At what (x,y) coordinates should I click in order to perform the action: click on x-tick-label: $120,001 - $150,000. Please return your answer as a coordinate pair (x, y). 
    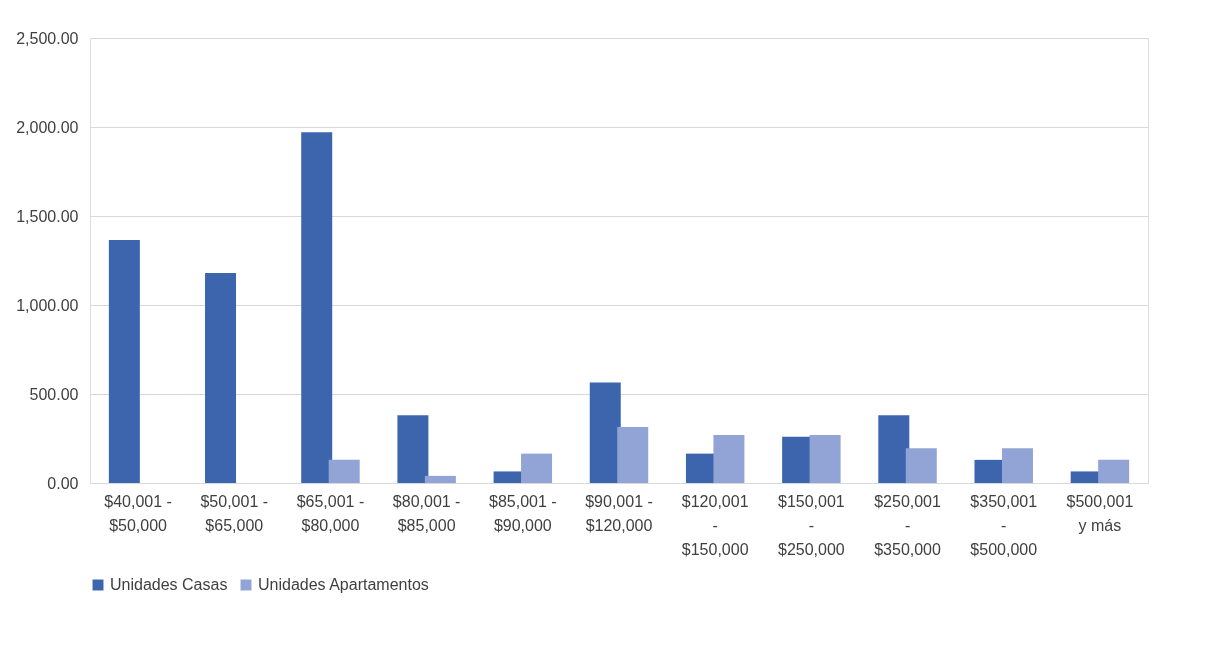
    Looking at the image, I should click on (715, 525).